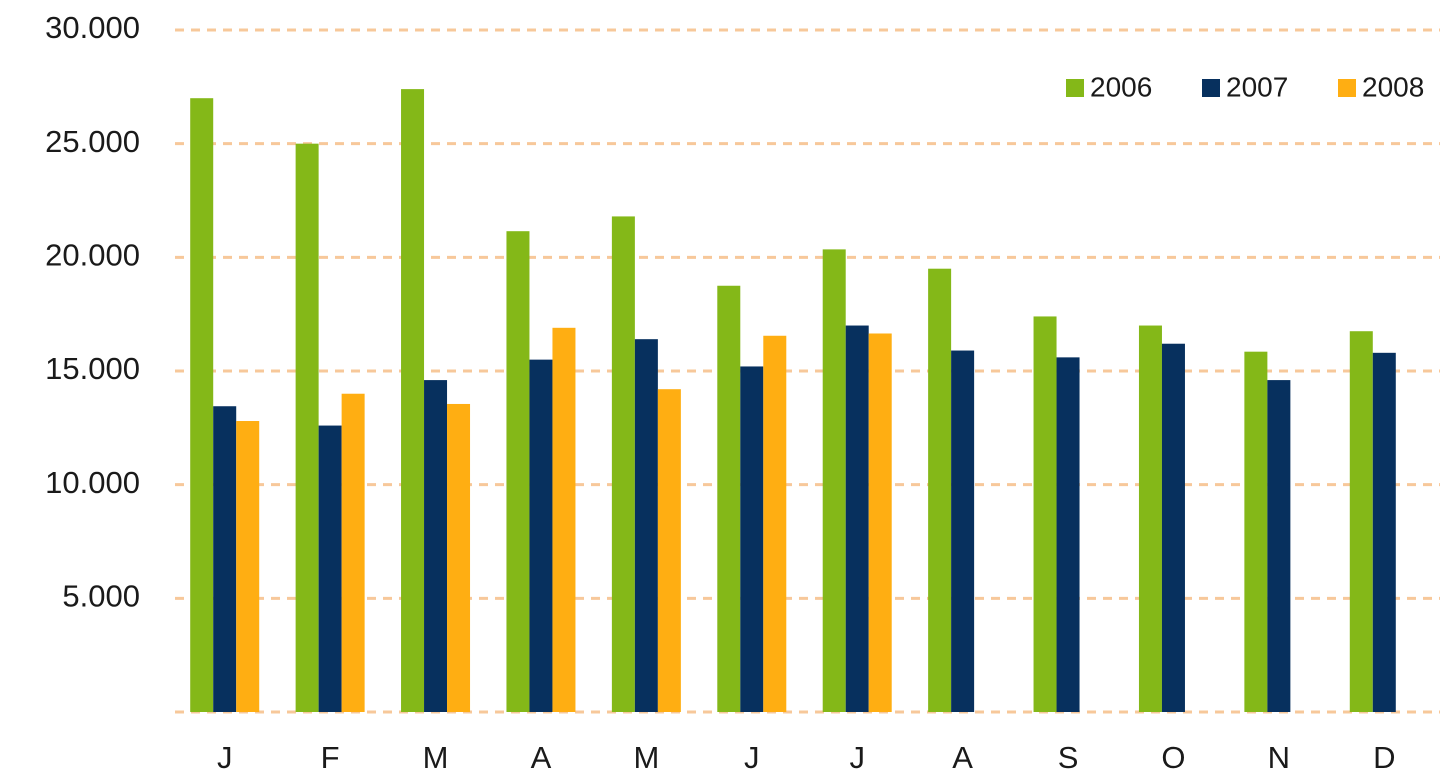 Image resolution: width=1447 pixels, height=779 pixels. I want to click on x-tick-label: F, so click(330, 757).